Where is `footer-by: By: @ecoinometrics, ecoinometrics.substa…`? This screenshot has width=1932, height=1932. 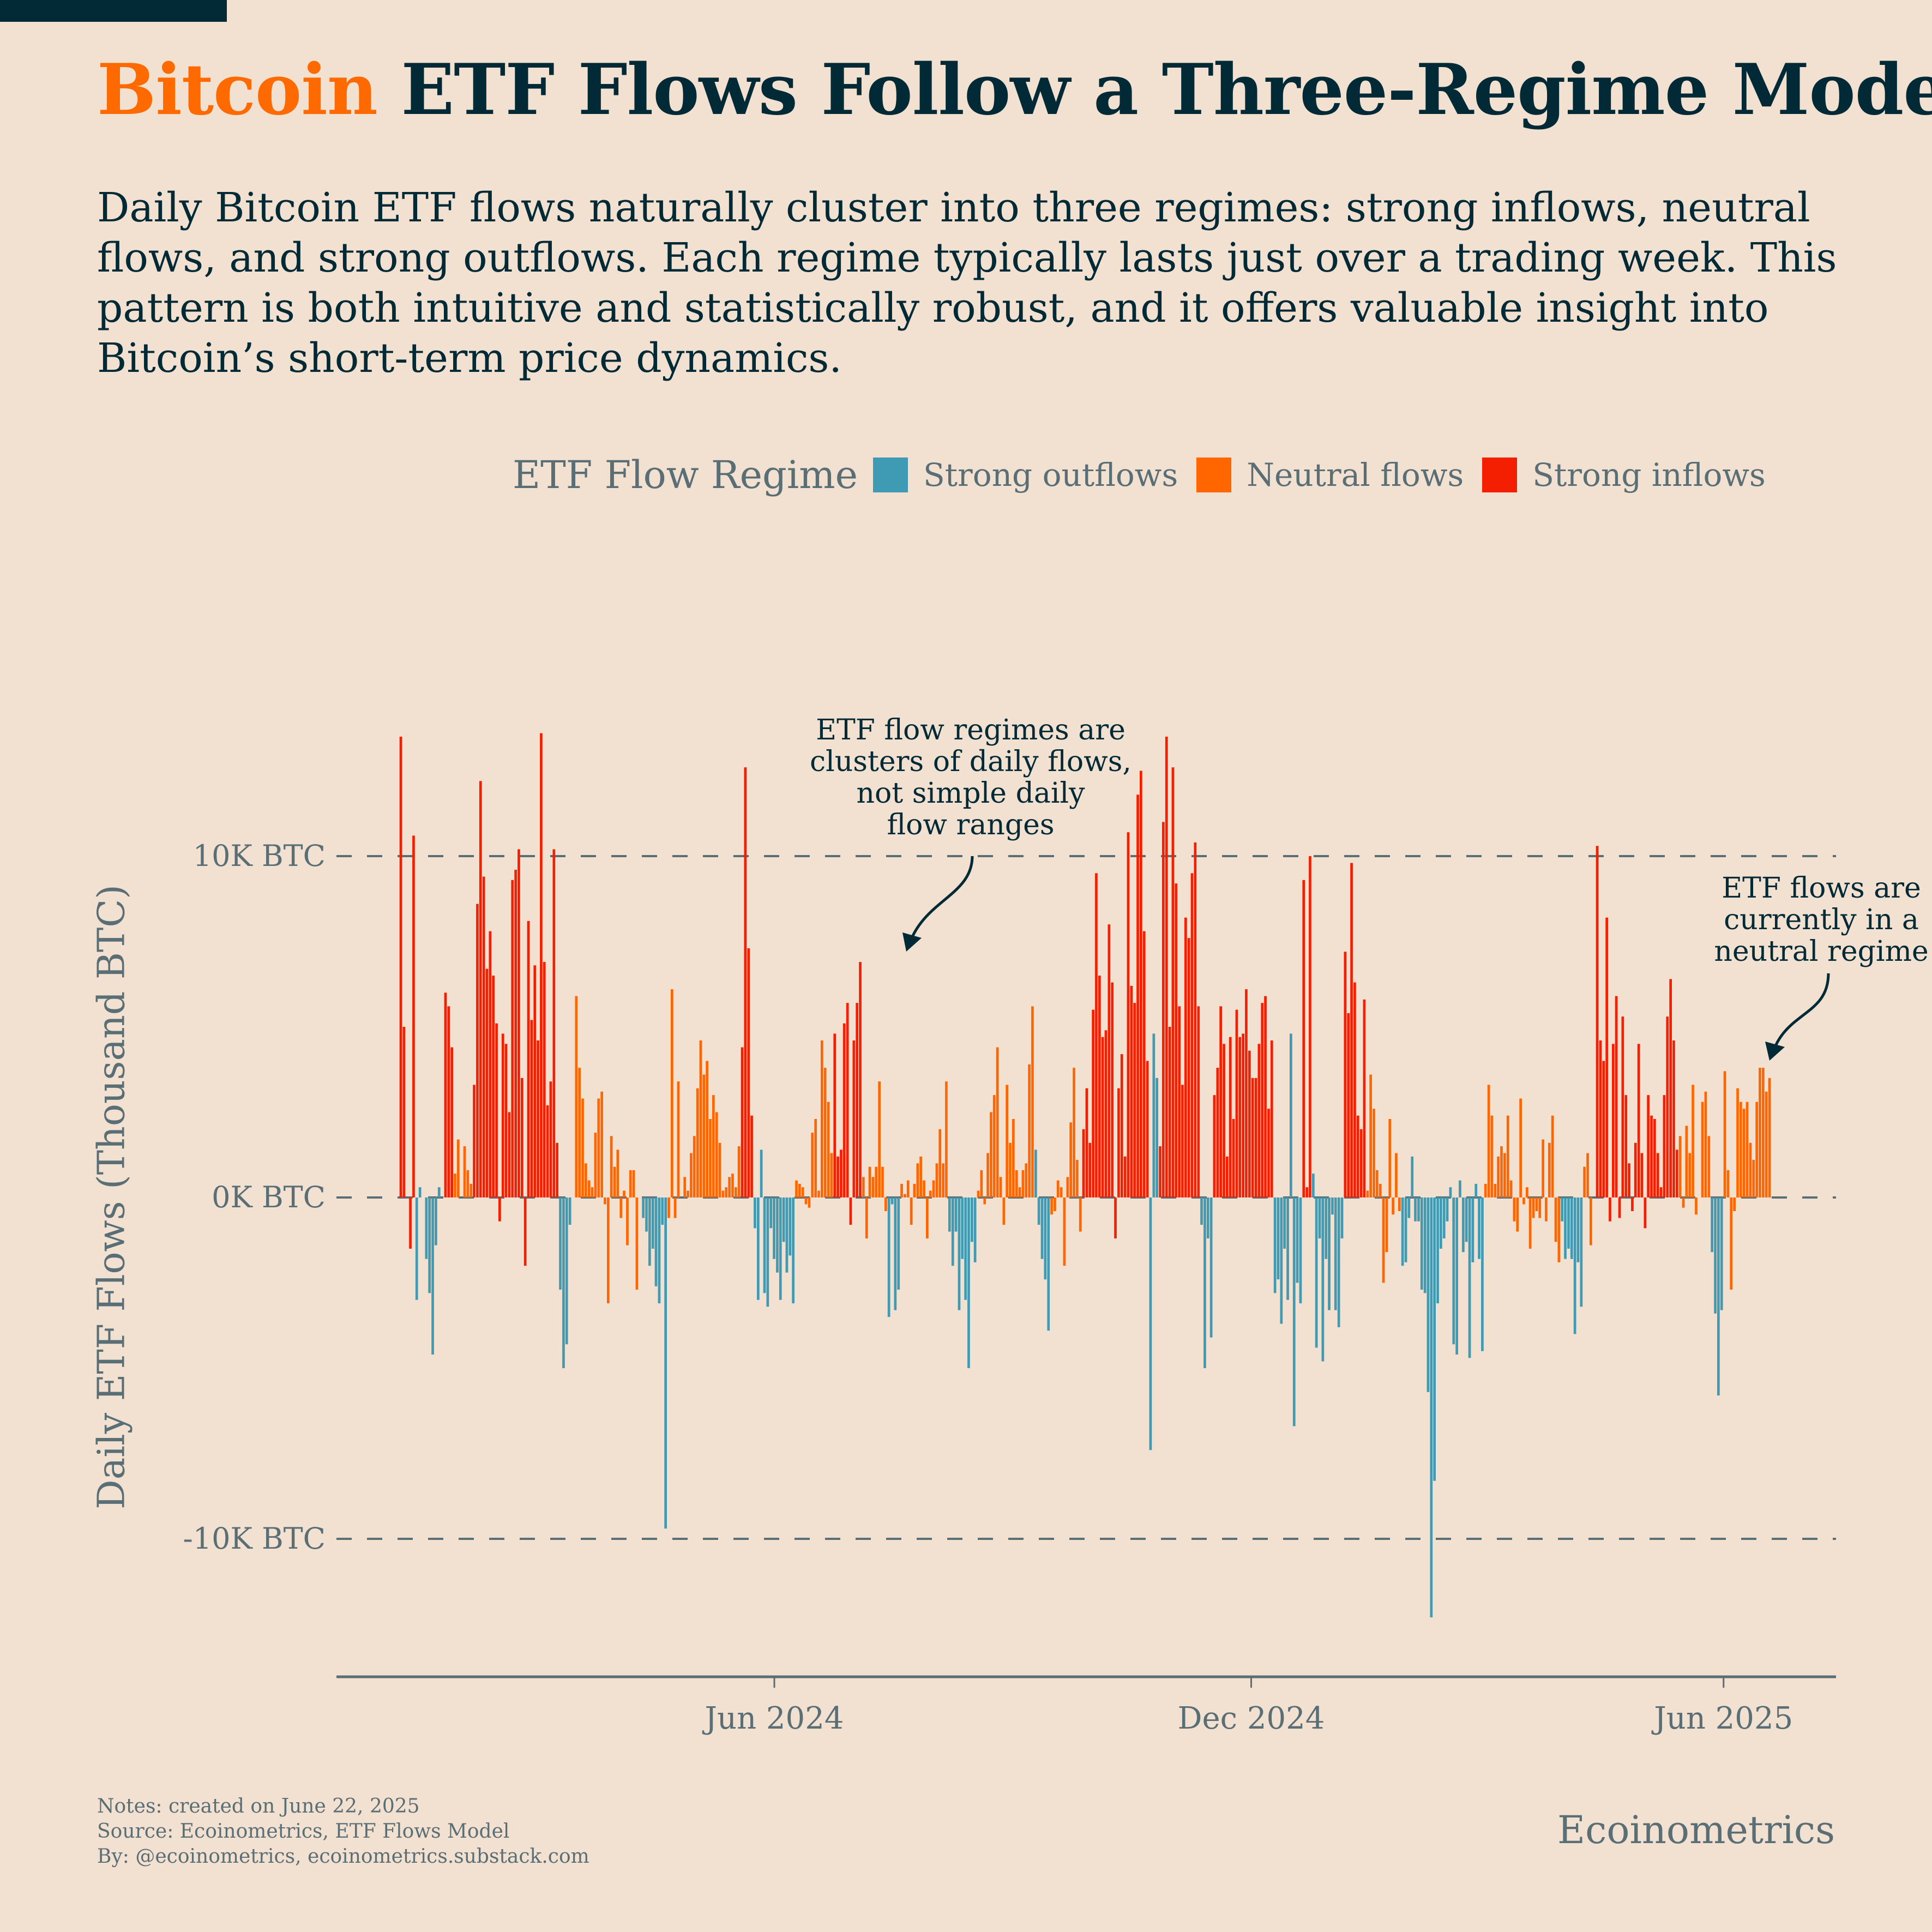 footer-by: By: @ecoinometrics, ecoinometrics.substa… is located at coordinates (343, 1856).